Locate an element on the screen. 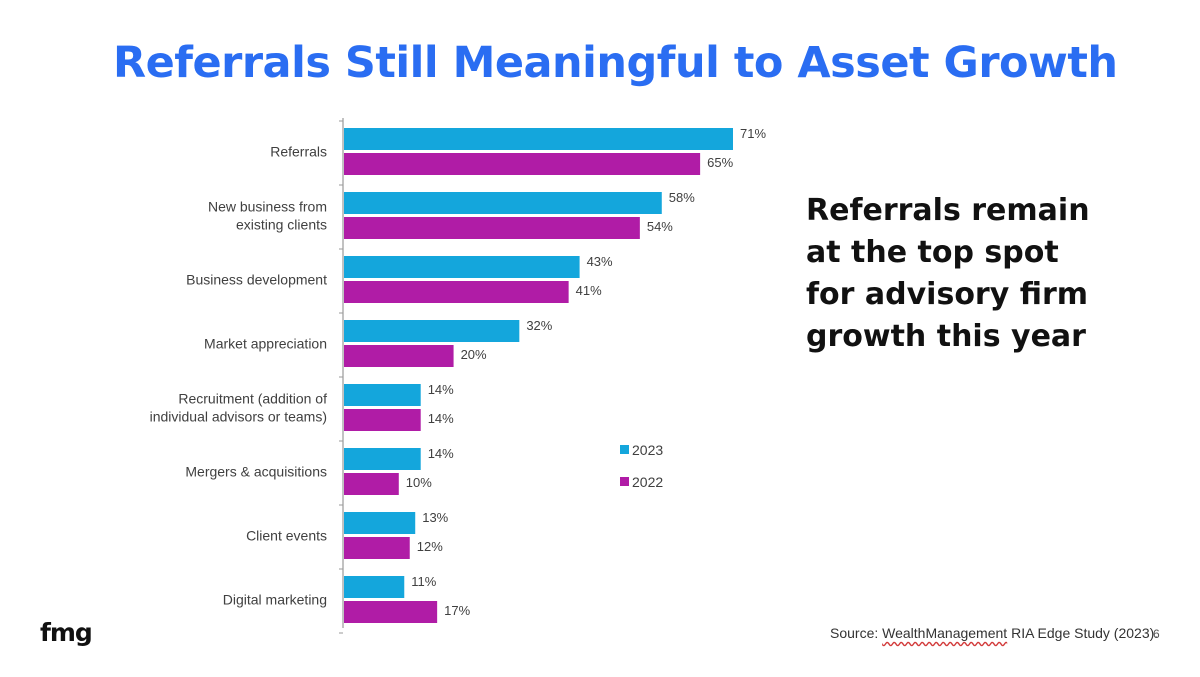  category-label: Client events is located at coordinates (286, 536).